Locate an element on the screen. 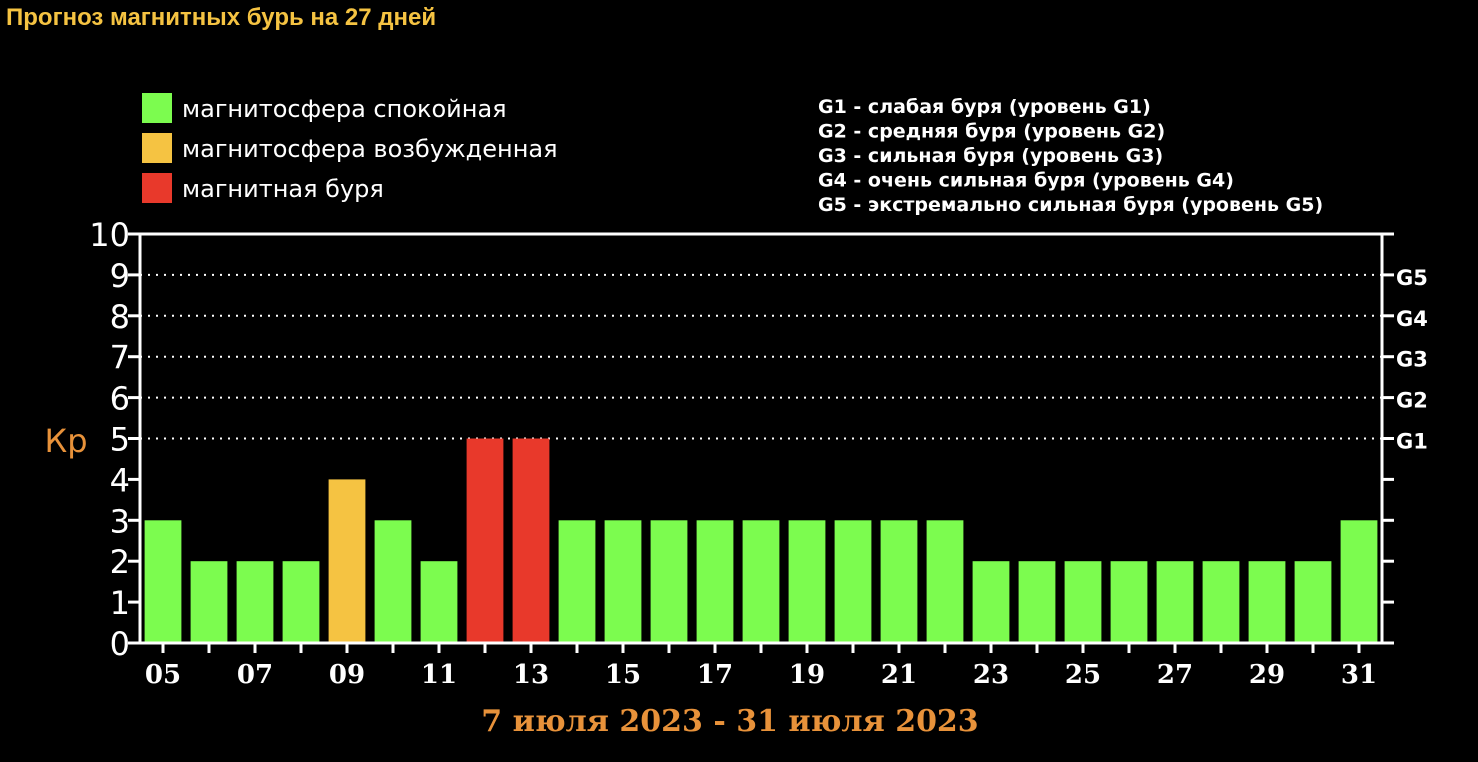 The height and width of the screenshot is (762, 1478). page-title: Прогноз магнитных бурь на 27 дней is located at coordinates (221, 17).